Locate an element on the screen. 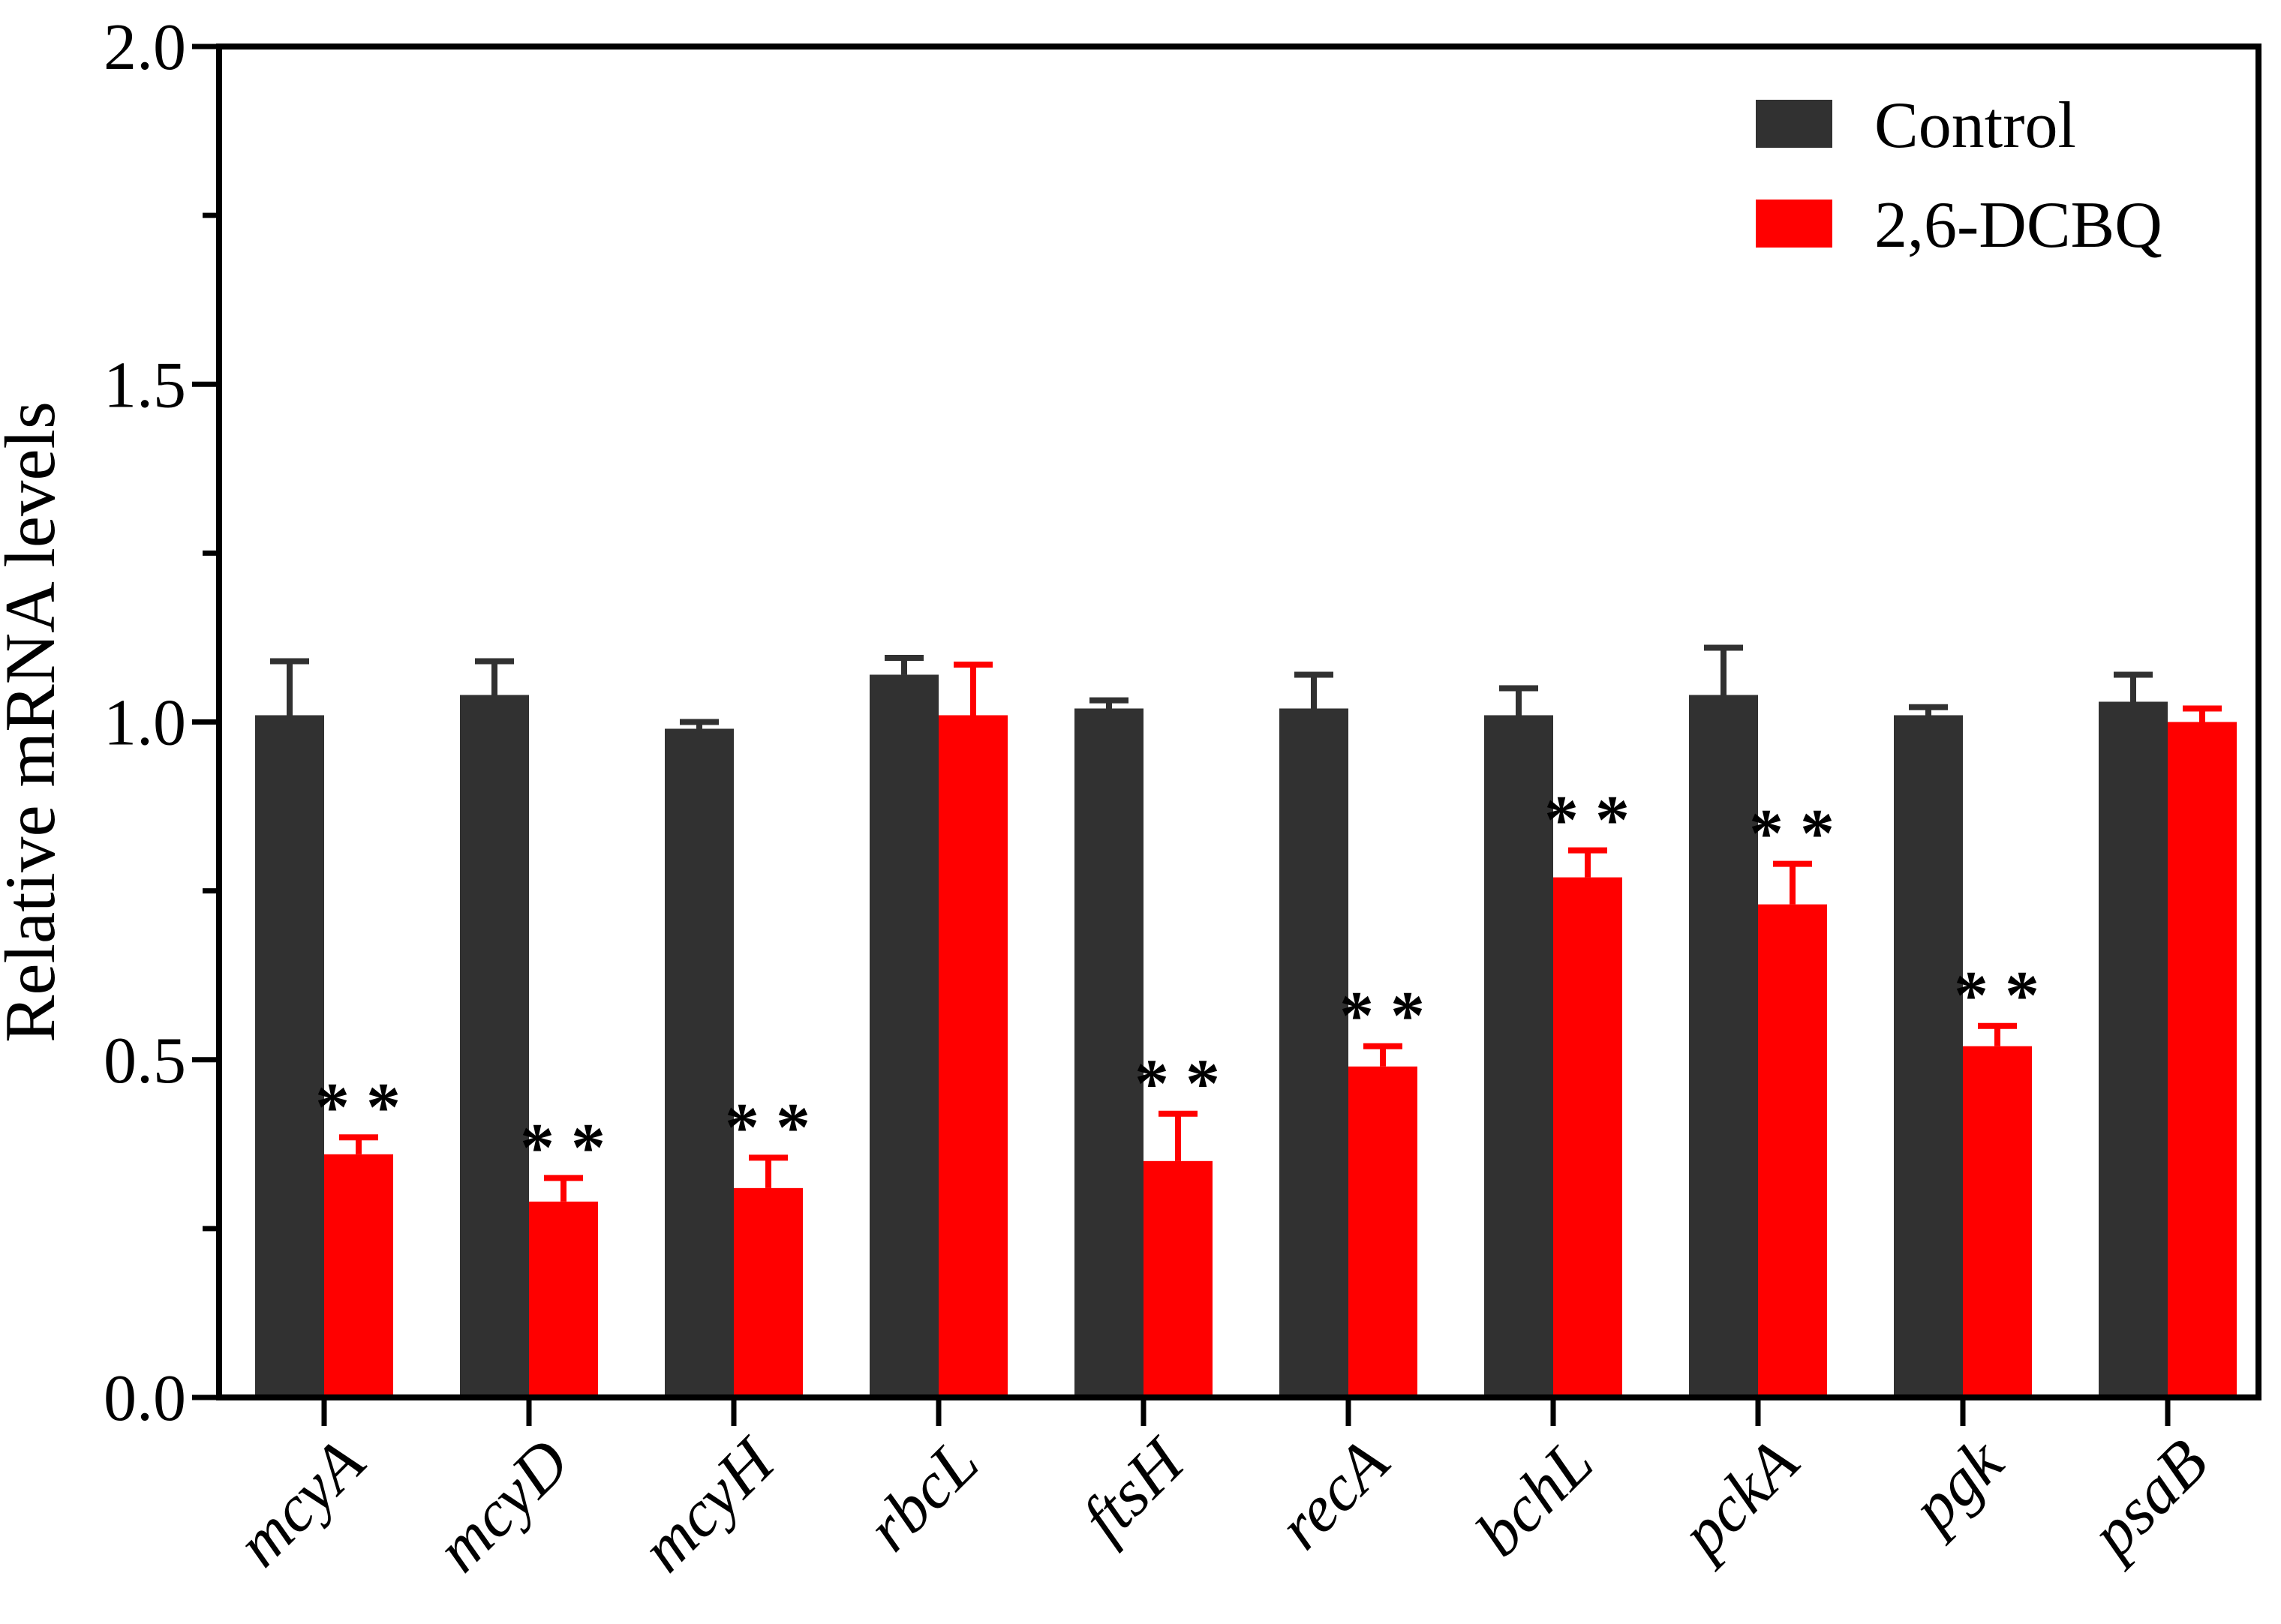  control-bar-pckA is located at coordinates (1724, 1046).